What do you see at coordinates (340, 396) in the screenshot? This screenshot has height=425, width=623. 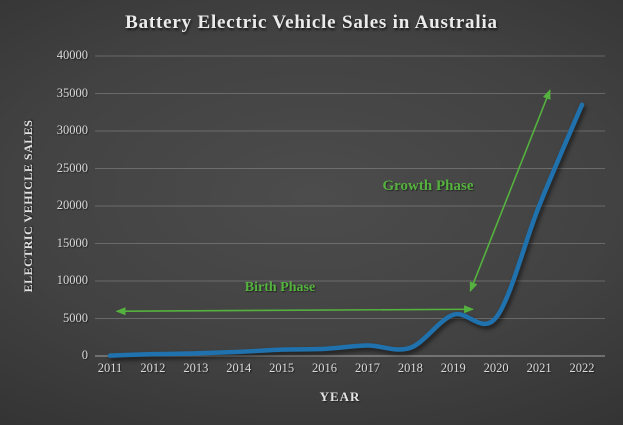 I see `x-axis-title: YEAR` at bounding box center [340, 396].